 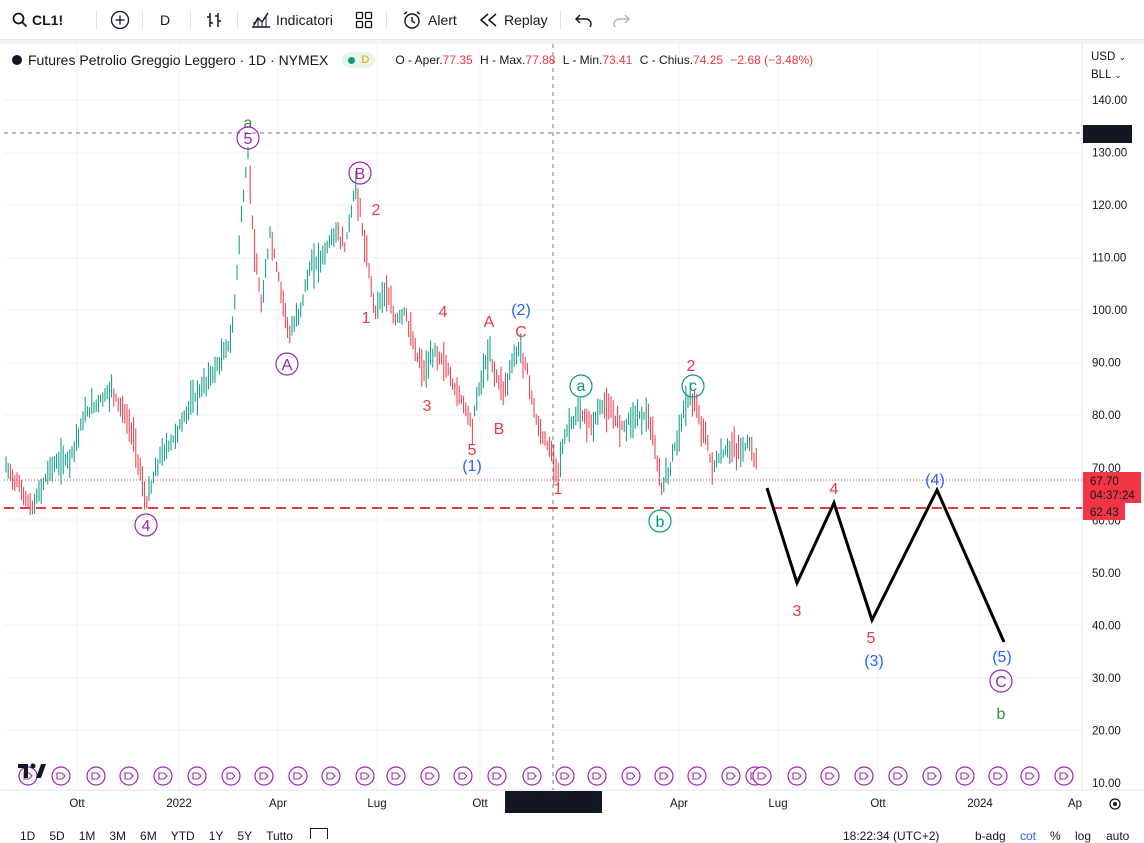 What do you see at coordinates (1118, 836) in the screenshot?
I see `auto-toggle: auto` at bounding box center [1118, 836].